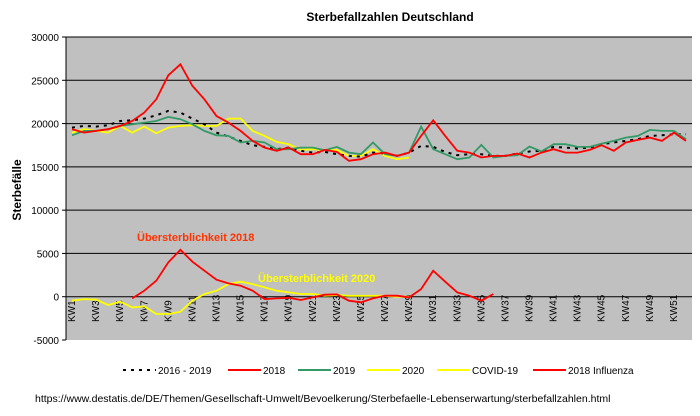 This screenshot has width=700, height=416. Describe the element at coordinates (48, 254) in the screenshot. I see `y-tick-label: 5000` at that location.